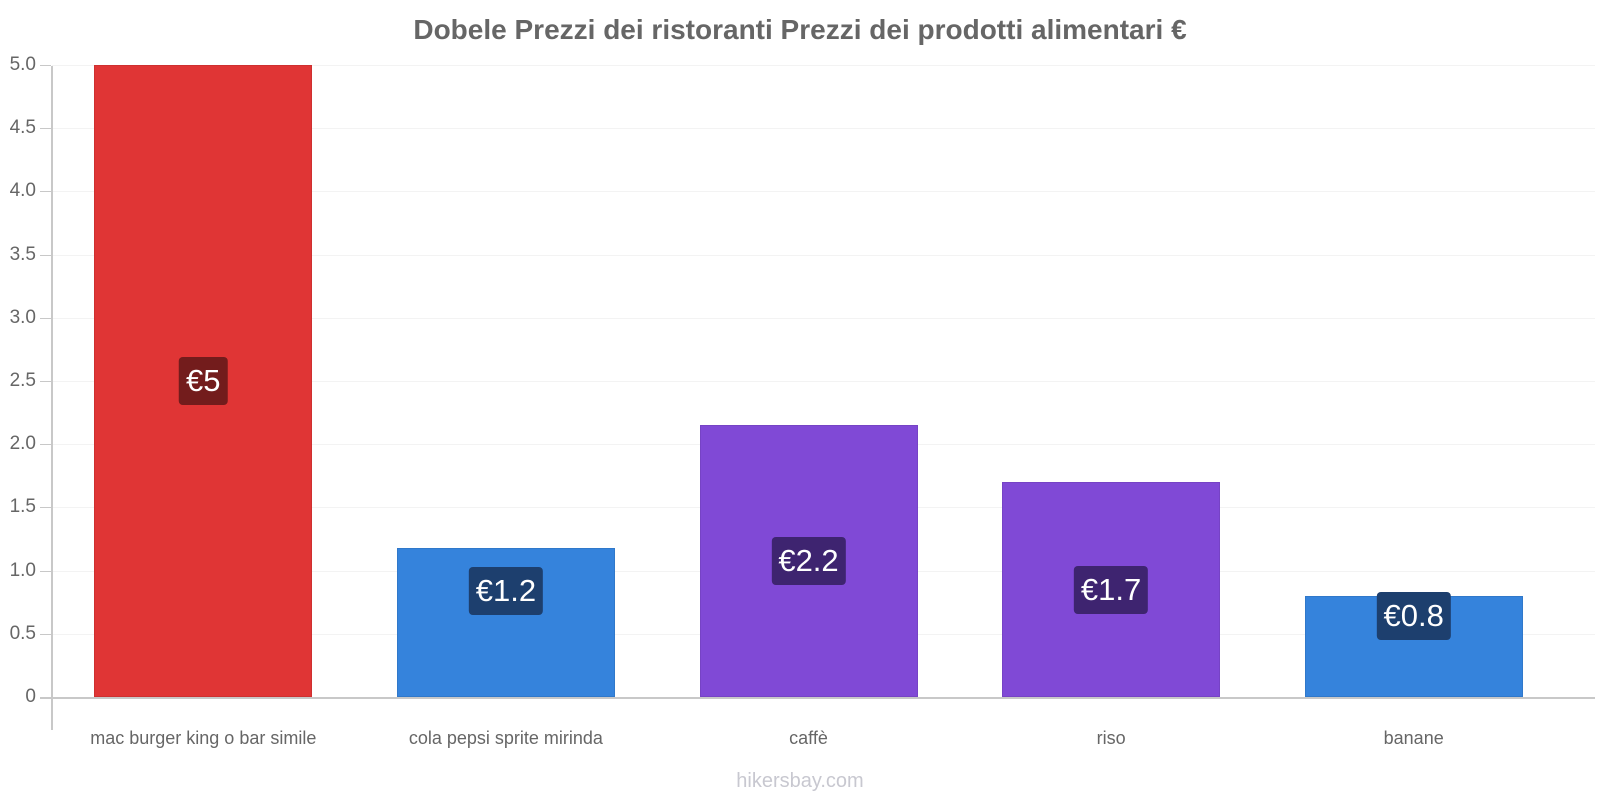  Describe the element at coordinates (203, 738) in the screenshot. I see `x-tick-label: mac burger king o bar simile` at that location.